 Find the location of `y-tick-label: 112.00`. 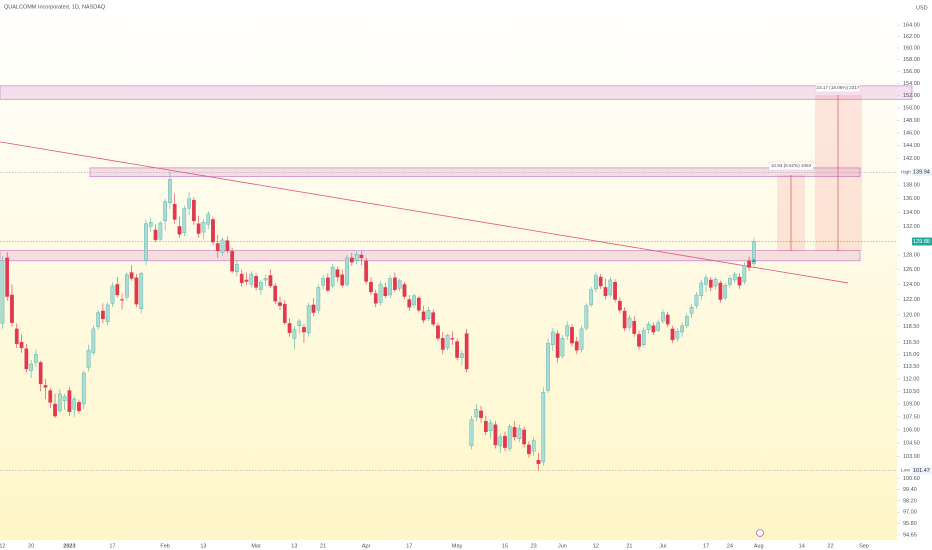

y-tick-label: 112.00 is located at coordinates (911, 379).